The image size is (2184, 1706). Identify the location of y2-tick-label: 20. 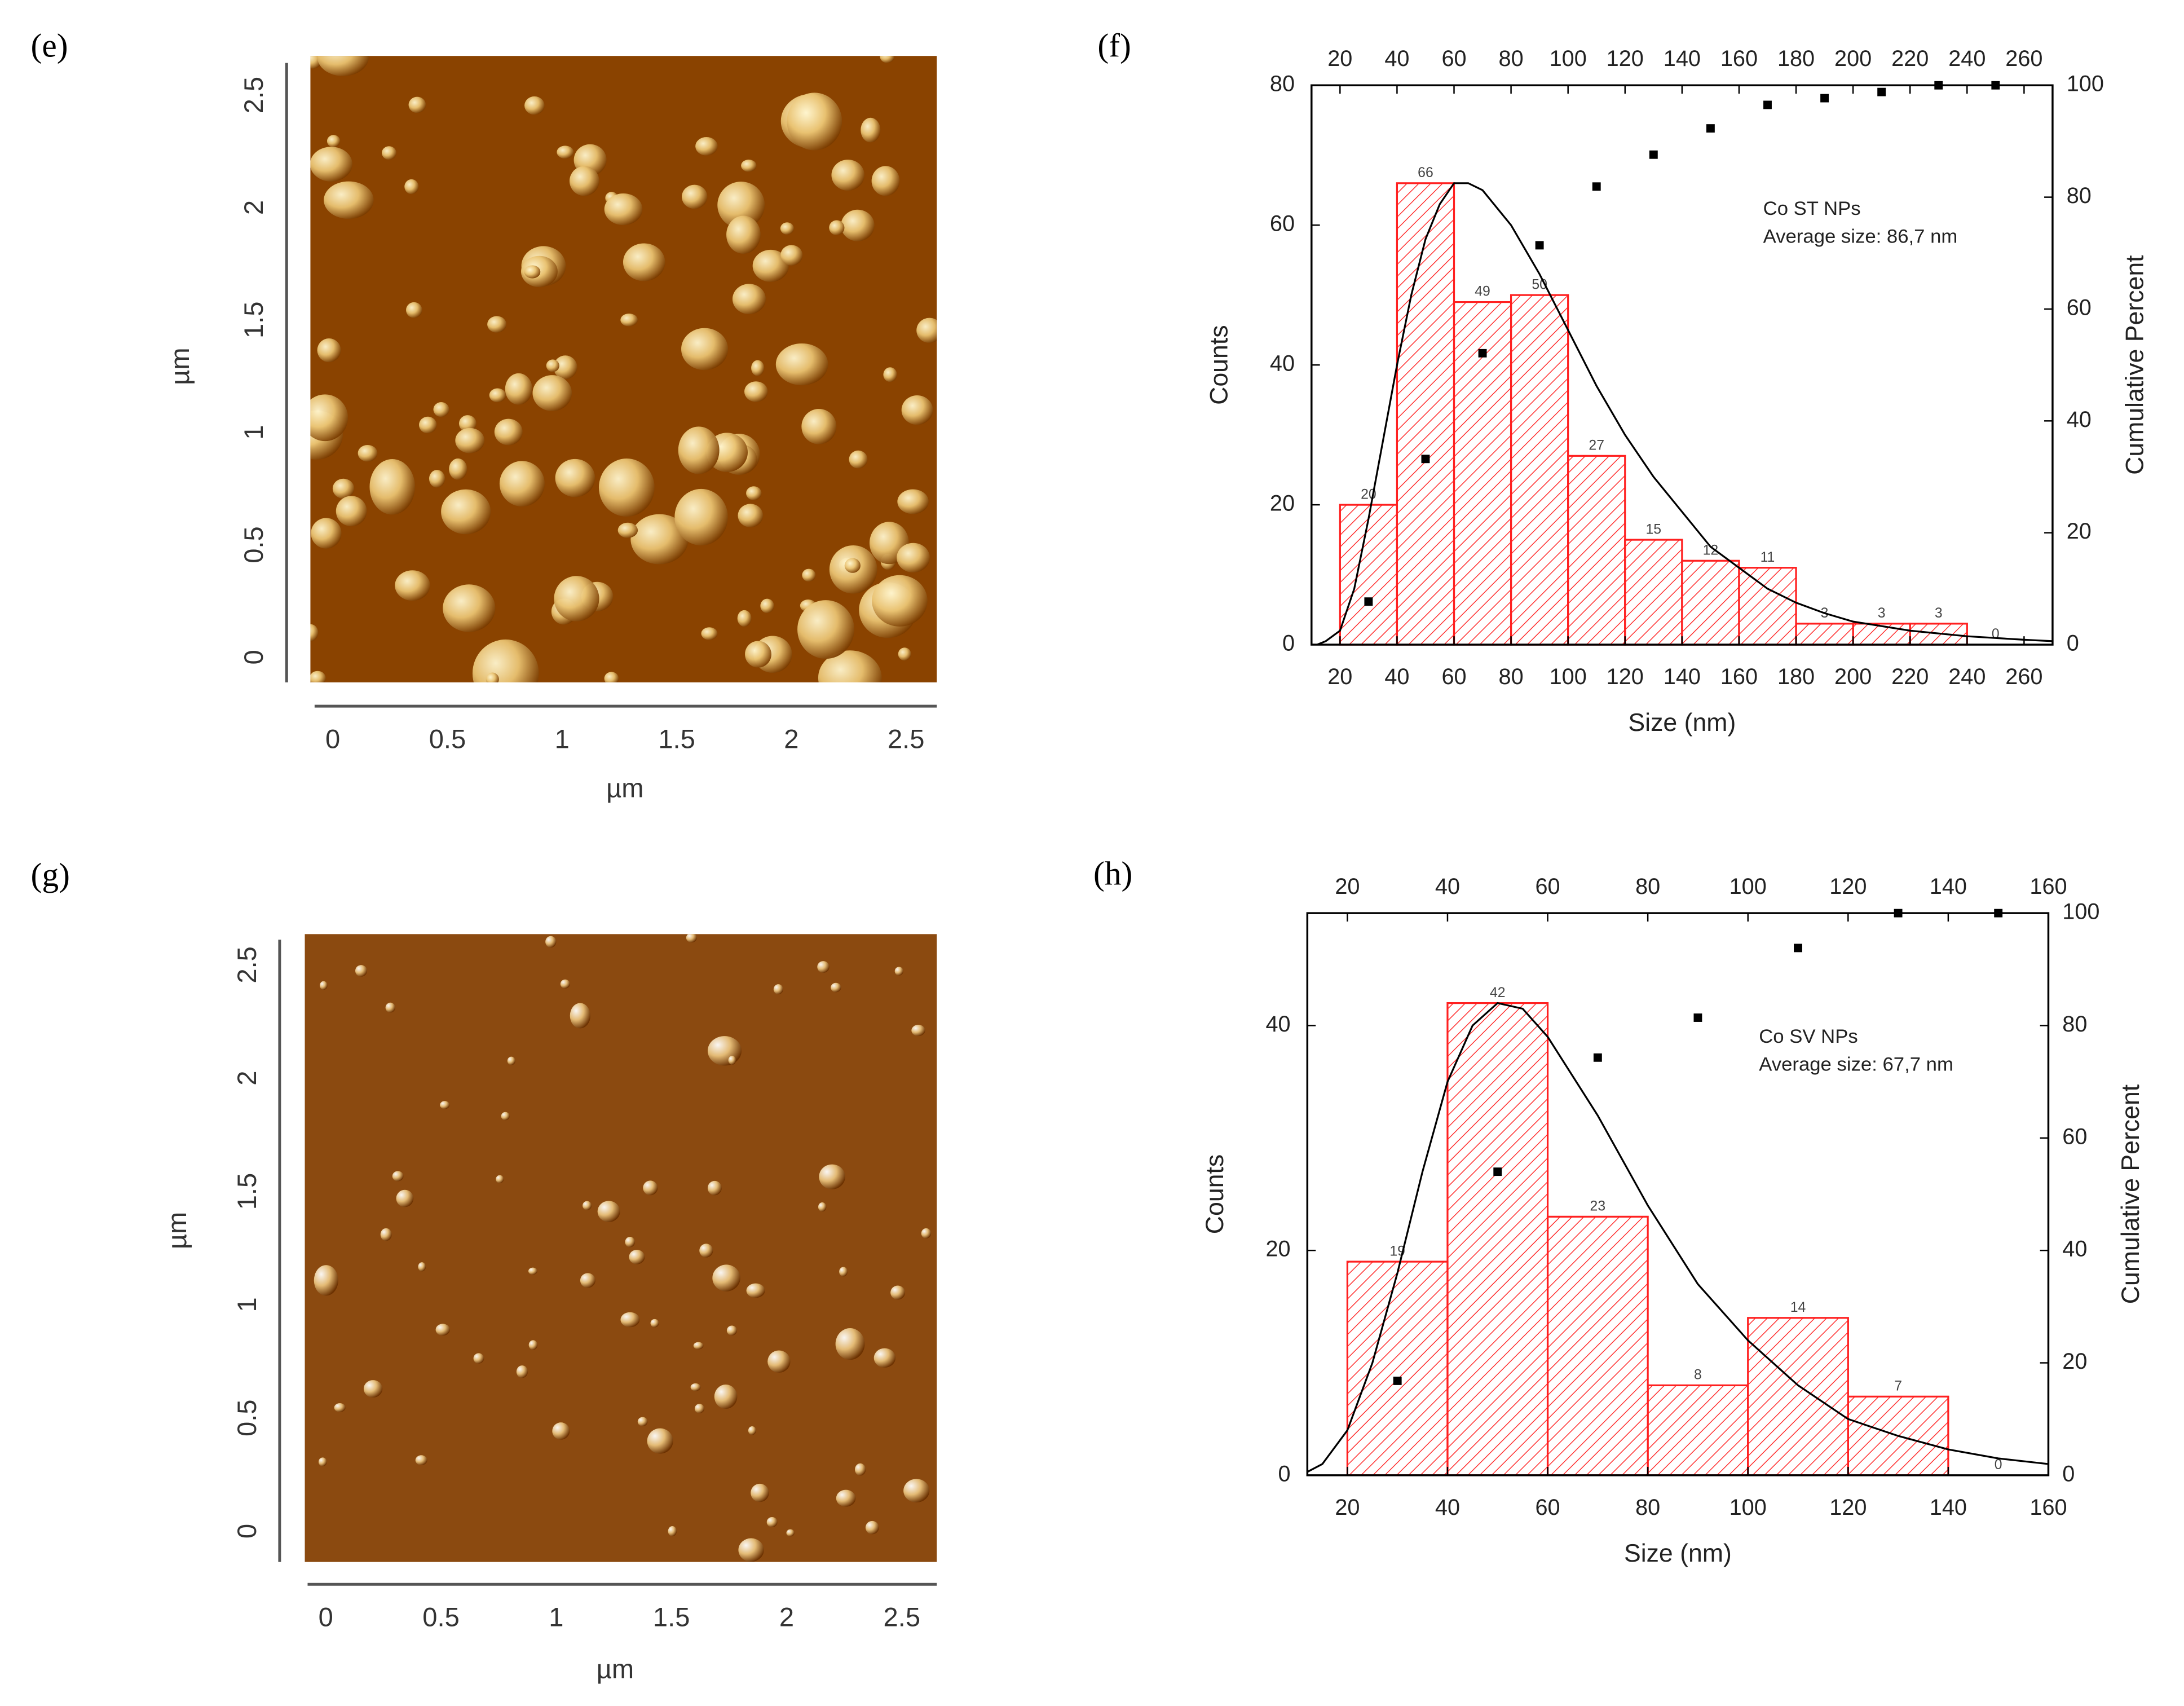
(2074, 1361).